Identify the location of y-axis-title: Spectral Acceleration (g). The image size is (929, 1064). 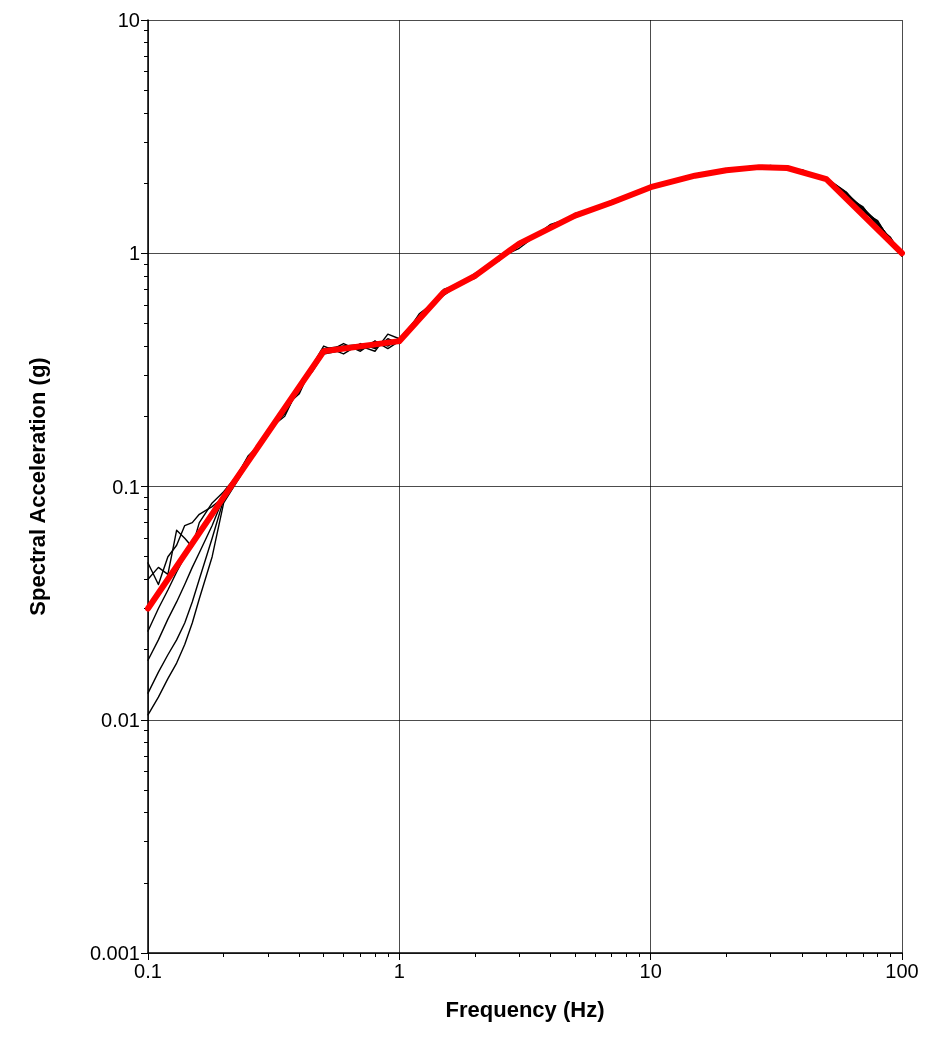
(37, 486).